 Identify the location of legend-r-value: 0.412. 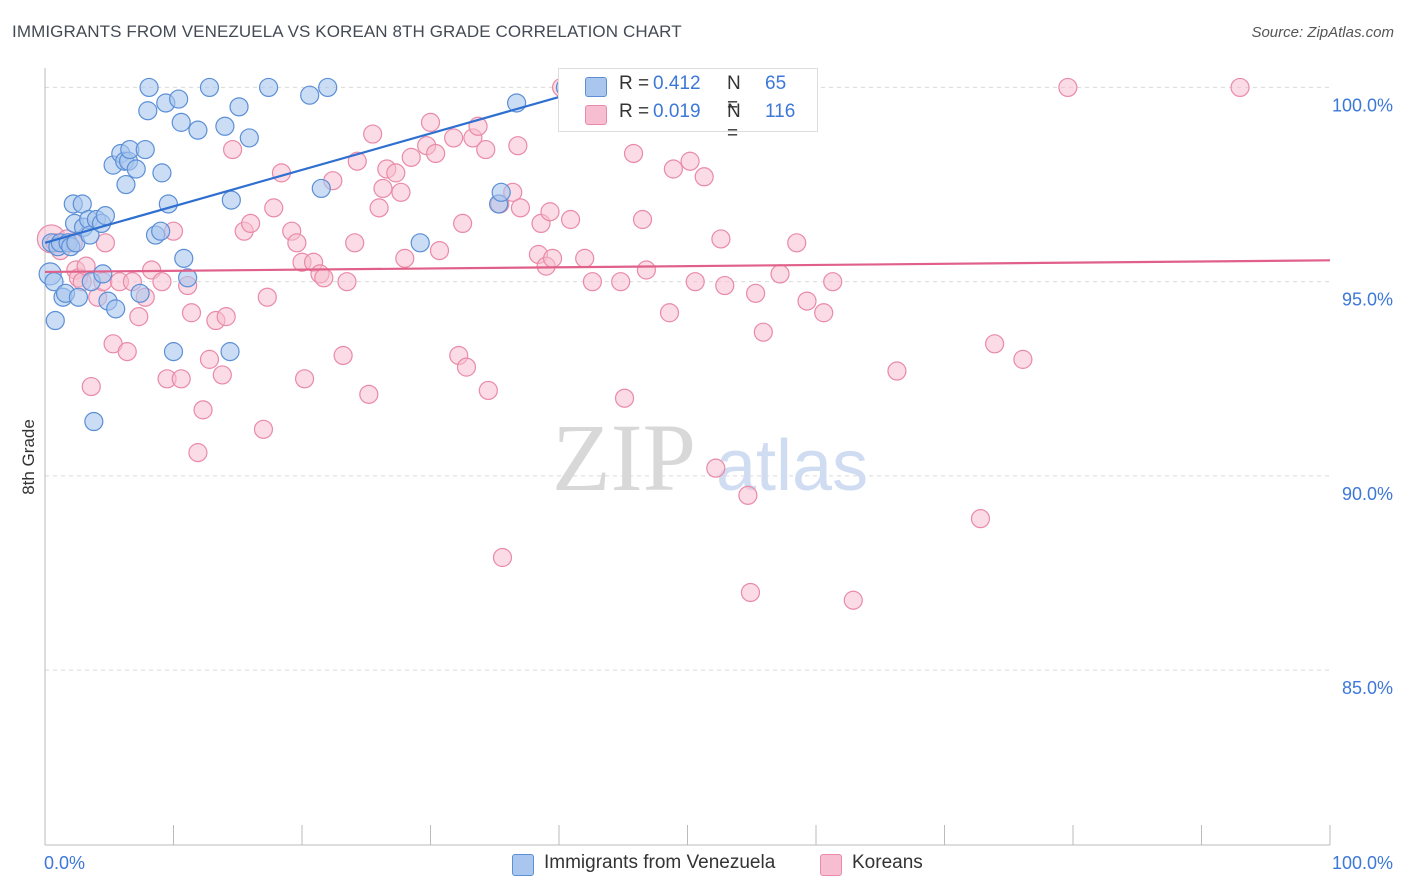
(677, 83).